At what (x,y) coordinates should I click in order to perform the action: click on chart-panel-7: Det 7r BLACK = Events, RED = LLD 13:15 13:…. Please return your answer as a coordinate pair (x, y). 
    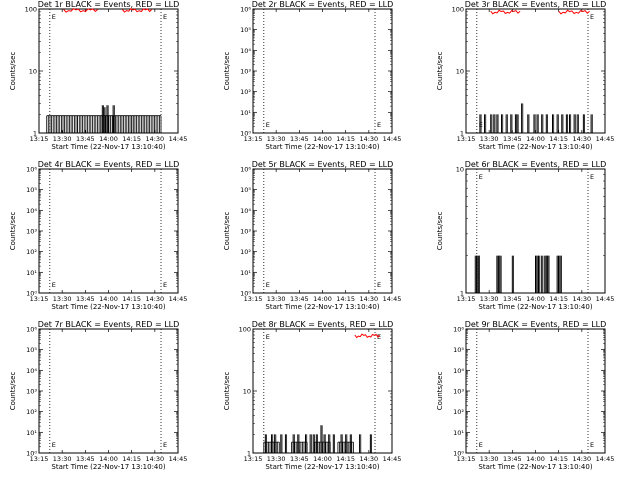
    Looking at the image, I should click on (98, 395).